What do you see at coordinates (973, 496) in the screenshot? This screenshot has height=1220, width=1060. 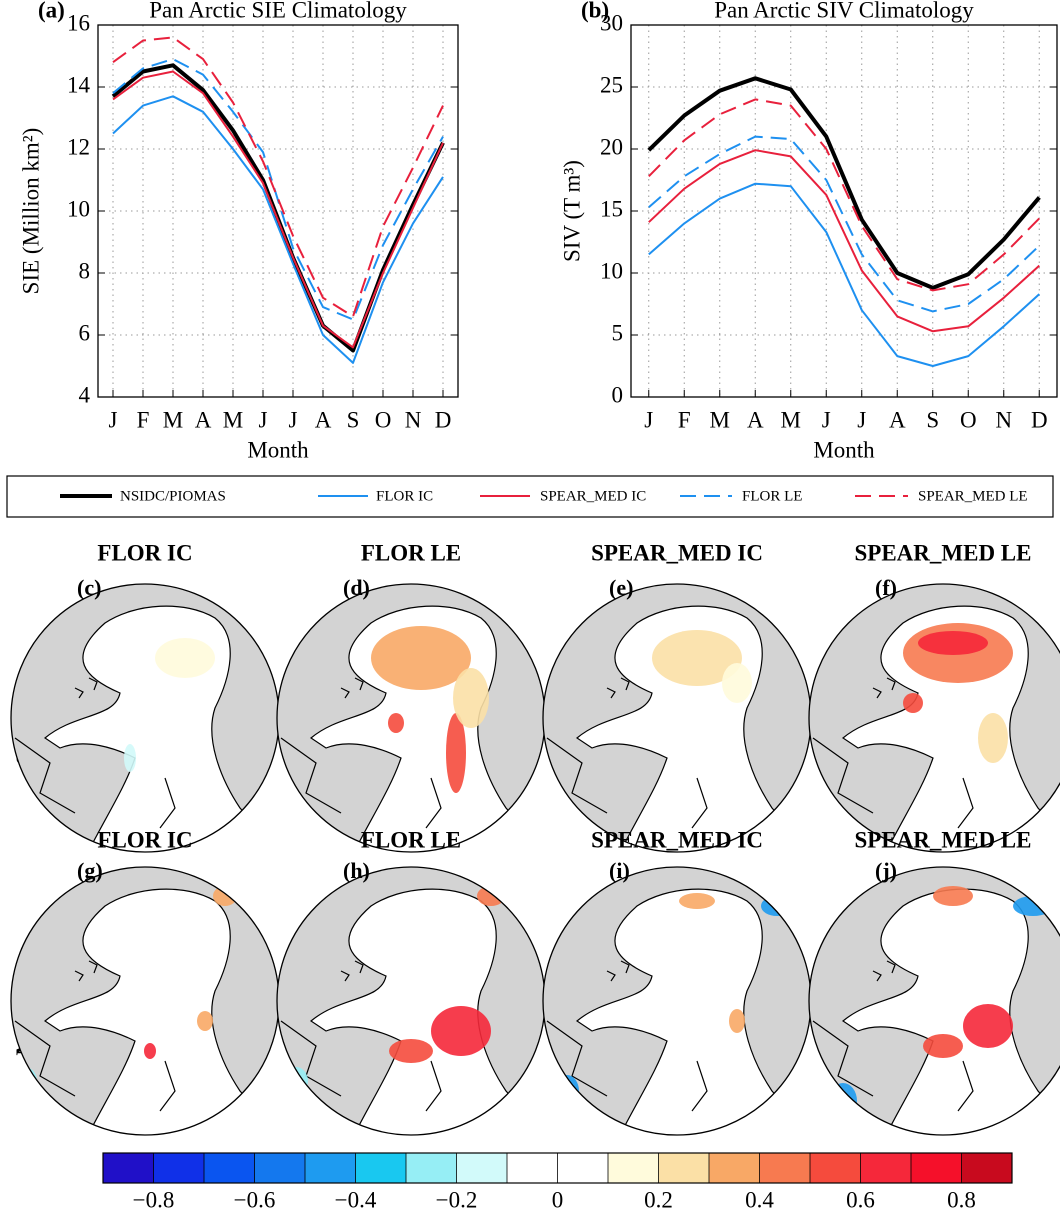 I see `legend-label: SPEAR_MED LE` at bounding box center [973, 496].